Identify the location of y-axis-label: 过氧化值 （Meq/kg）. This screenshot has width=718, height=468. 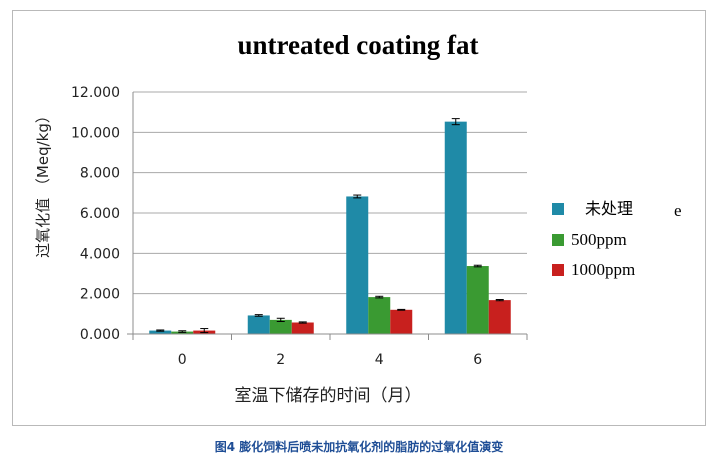
(43, 183).